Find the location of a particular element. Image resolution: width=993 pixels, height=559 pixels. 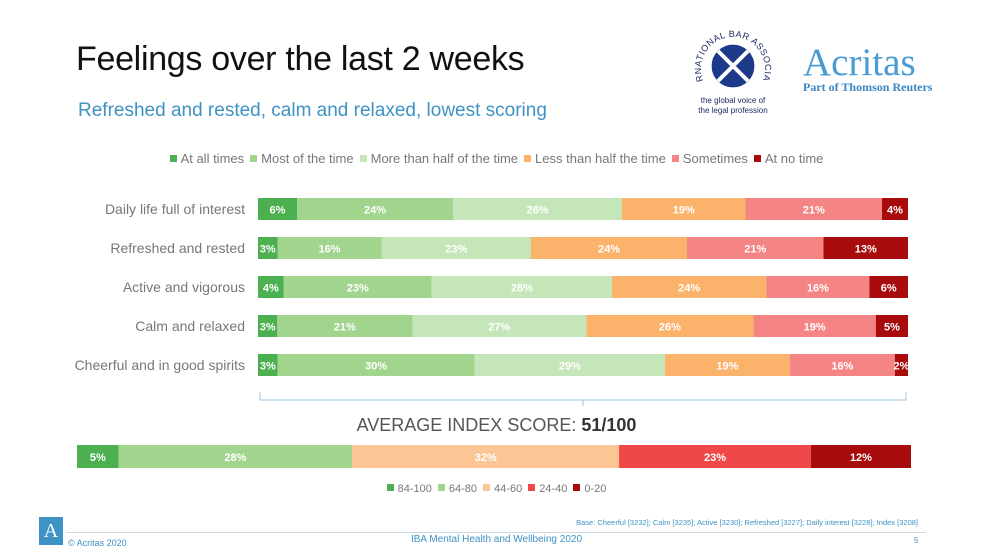

frequency-label-at-all-times-1: 3% is located at coordinates (268, 250).